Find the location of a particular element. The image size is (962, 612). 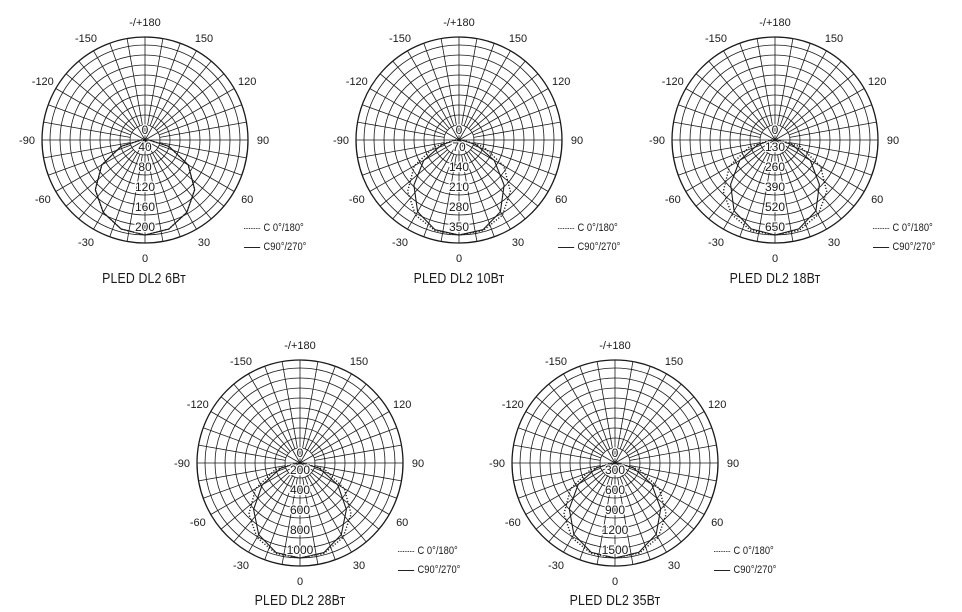

radial-tick-label: 390 is located at coordinates (775, 187).